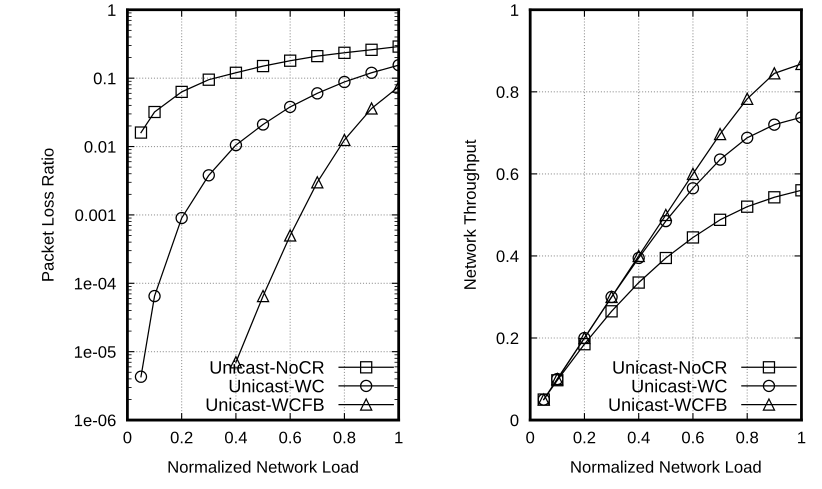 The height and width of the screenshot is (489, 822). I want to click on y-tick-label: 0.6, so click(507, 174).